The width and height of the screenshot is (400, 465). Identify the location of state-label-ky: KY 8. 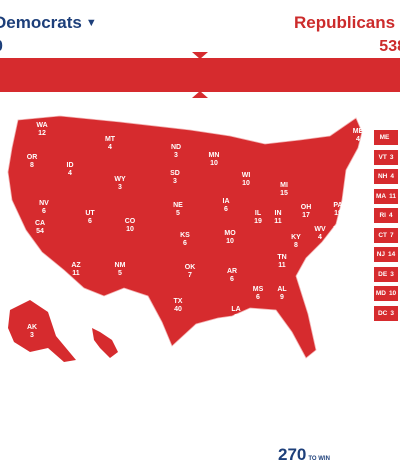
(296, 242).